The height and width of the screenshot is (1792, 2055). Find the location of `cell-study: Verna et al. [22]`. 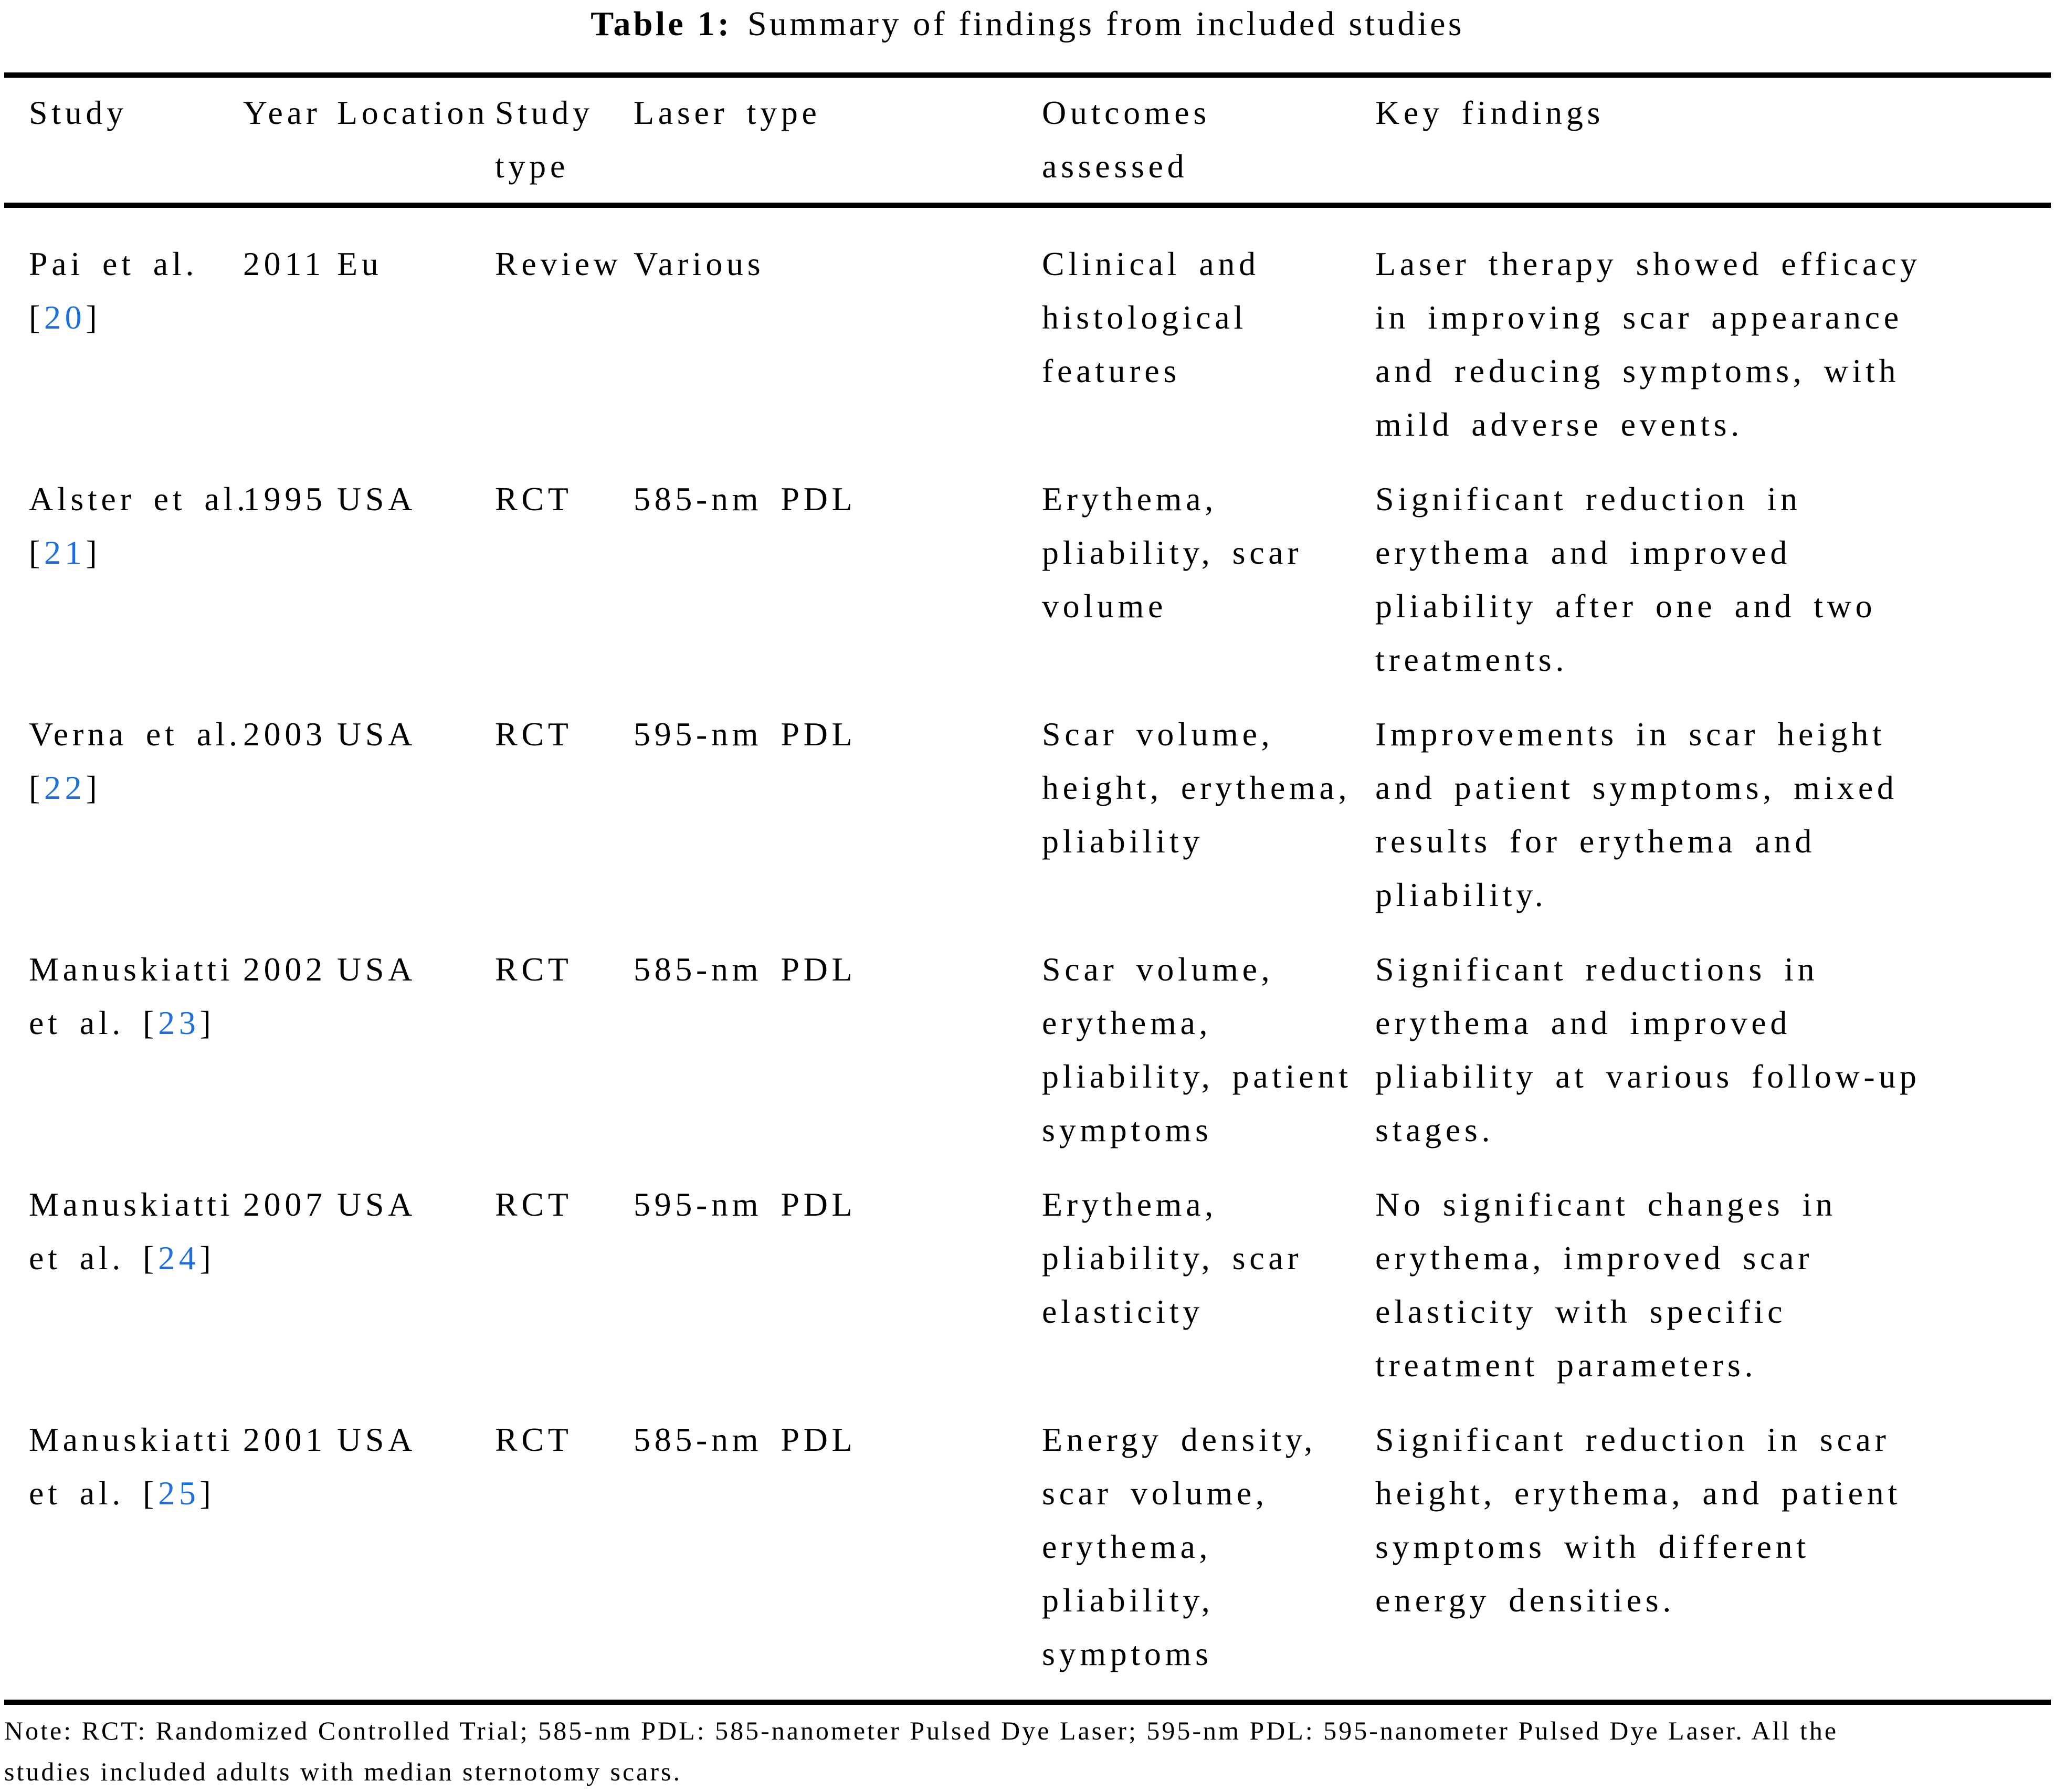

cell-study: Verna et al. [22] is located at coordinates (136, 761).